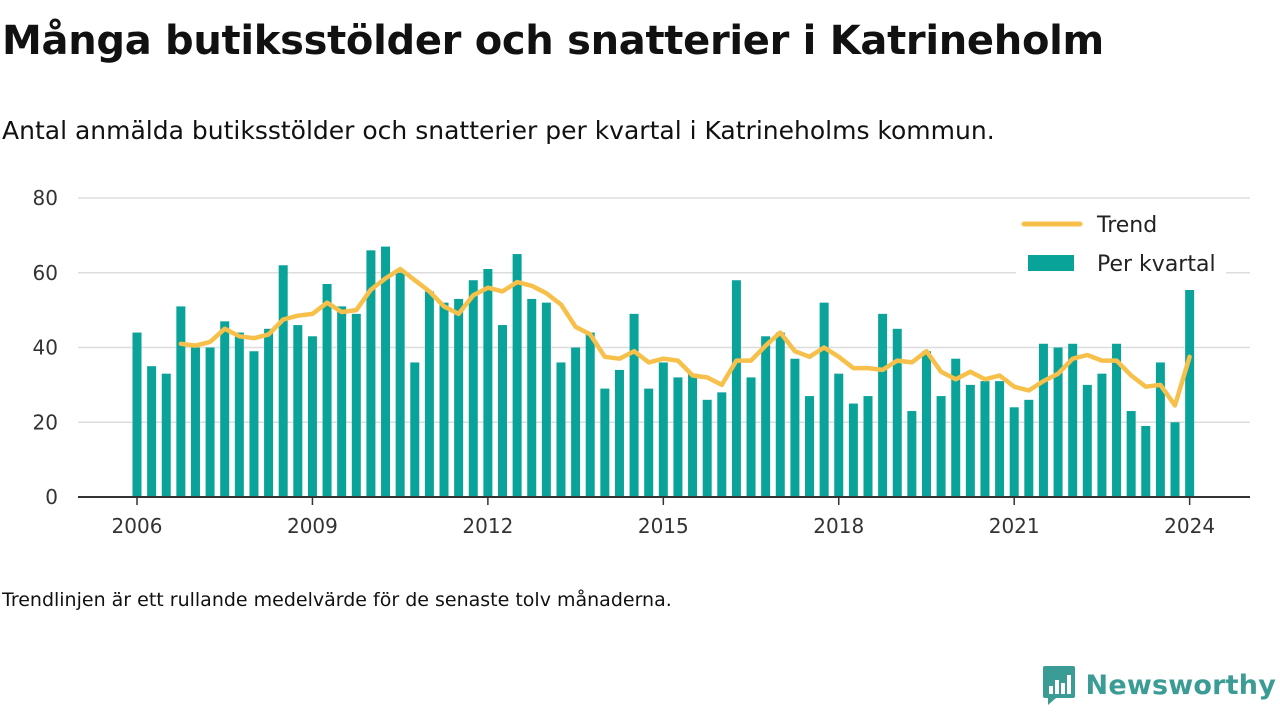 The height and width of the screenshot is (720, 1280). Describe the element at coordinates (45, 422) in the screenshot. I see `y-tick-label: 20` at that location.